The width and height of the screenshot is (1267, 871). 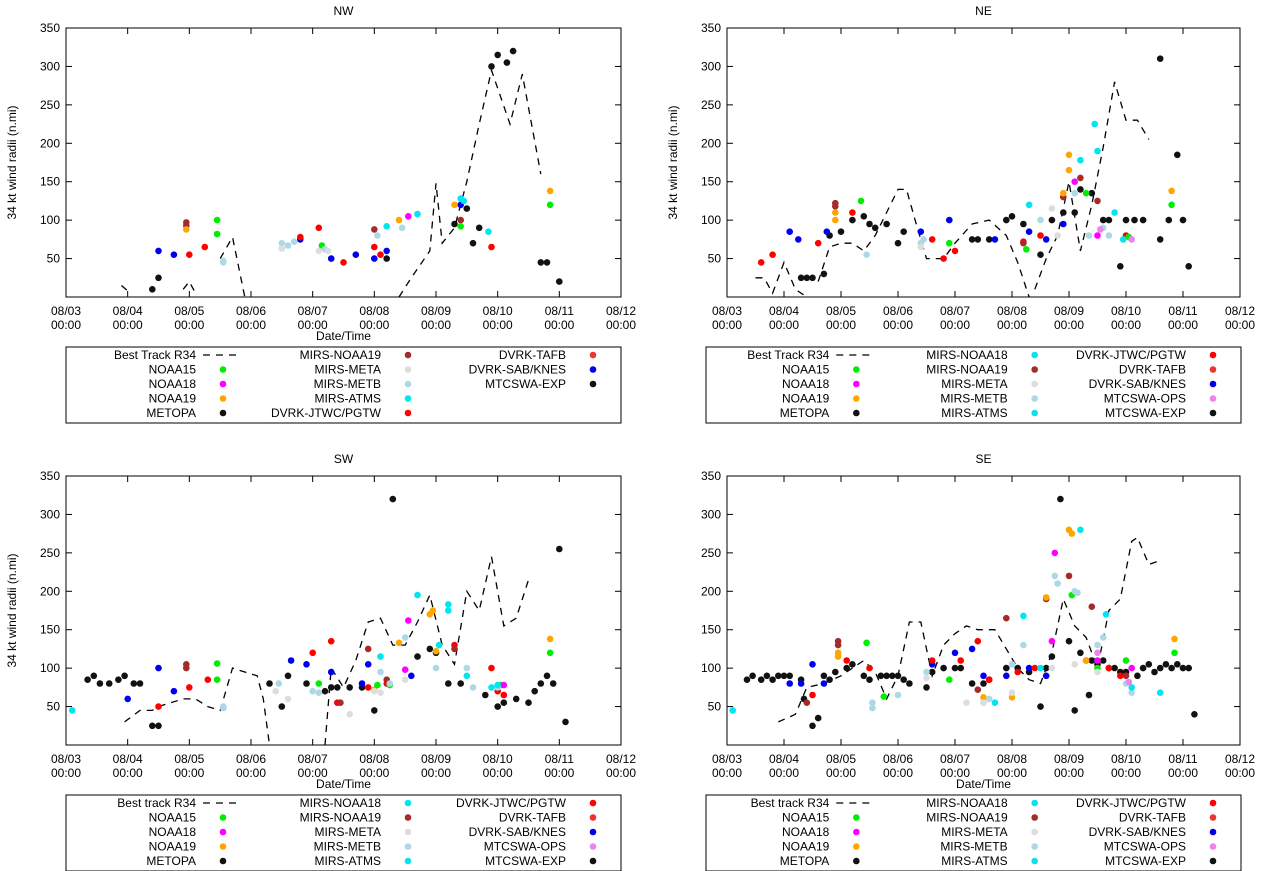 What do you see at coordinates (621, 311) in the screenshot?
I see `x-tick-label: 08/12` at bounding box center [621, 311].